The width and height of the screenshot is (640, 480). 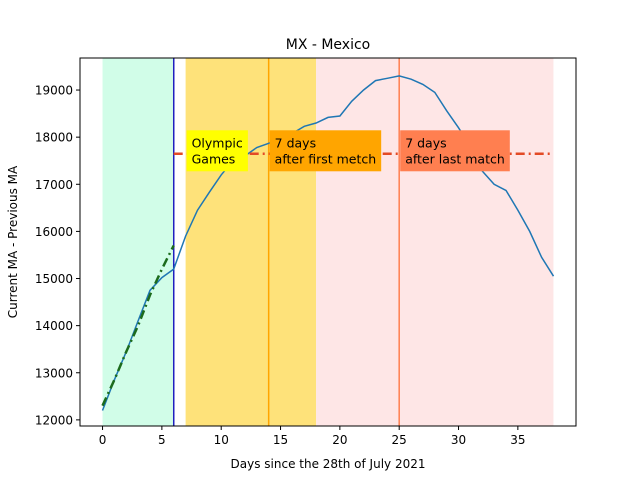 I want to click on y-tick-label: 12000, so click(x=54, y=420).